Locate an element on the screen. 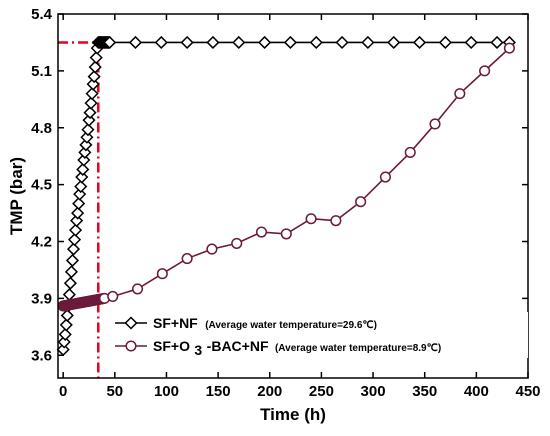 The image size is (550, 436). y-tick-label: 5.1 is located at coordinates (41, 71).